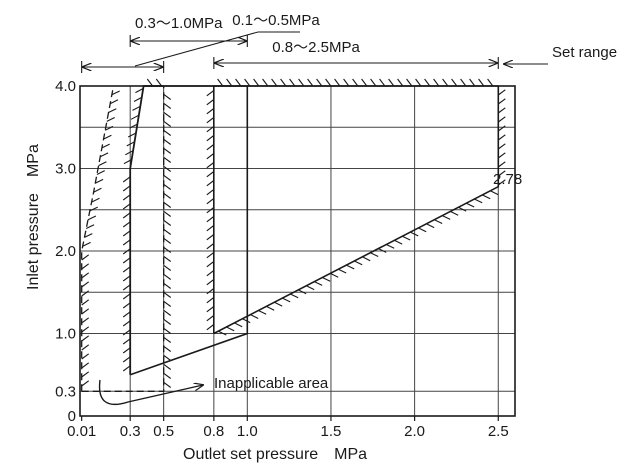 This screenshot has height=469, width=622. What do you see at coordinates (498, 431) in the screenshot?
I see `x-tick-label: 2.5` at bounding box center [498, 431].